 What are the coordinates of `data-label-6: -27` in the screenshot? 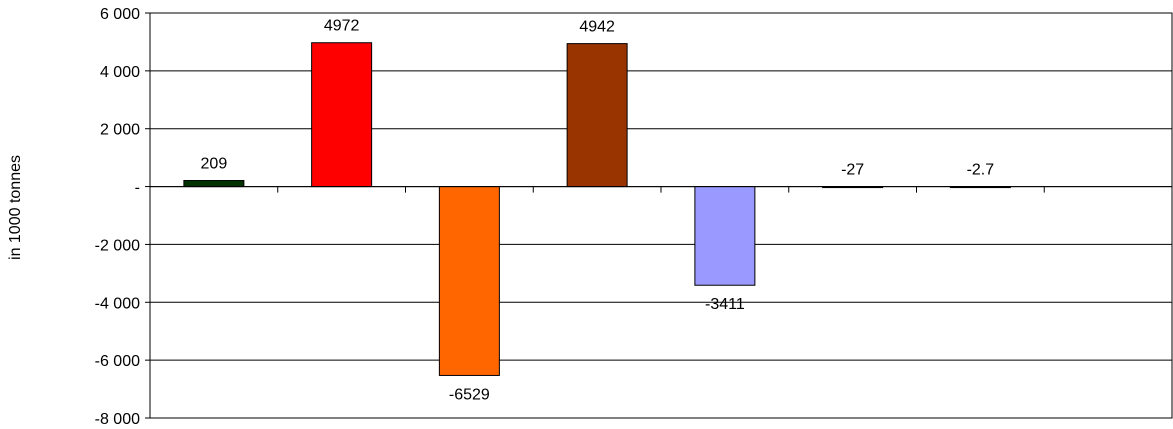 It's located at (852, 170).